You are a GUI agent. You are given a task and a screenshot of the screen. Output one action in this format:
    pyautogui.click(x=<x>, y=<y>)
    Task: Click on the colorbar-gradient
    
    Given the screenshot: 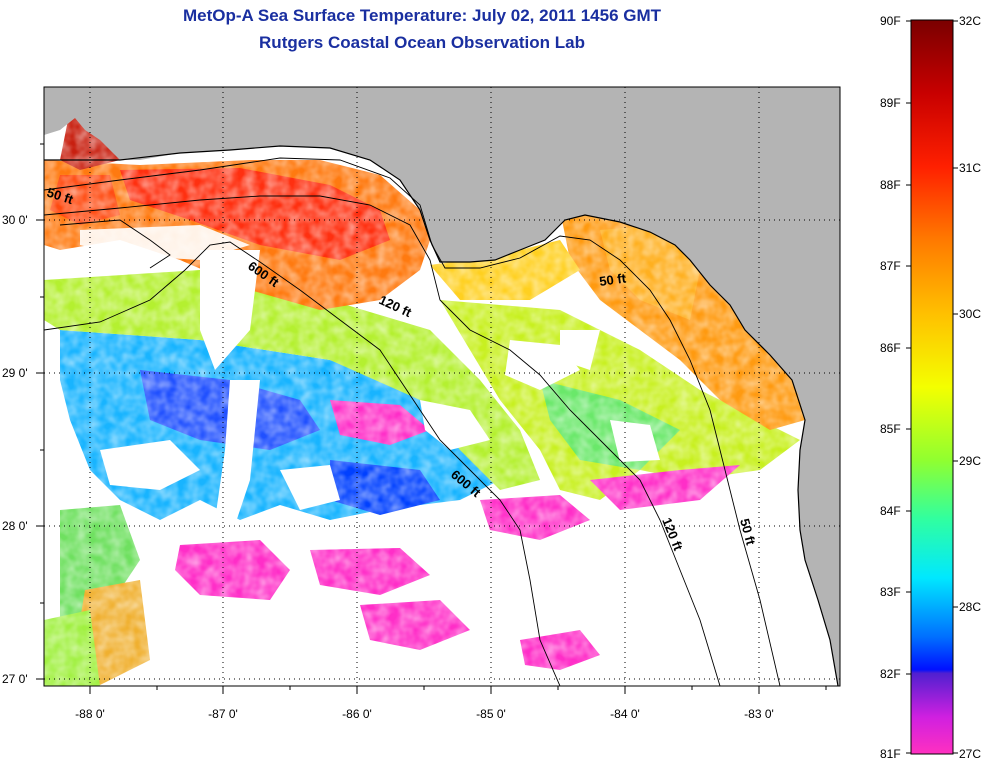 What is the action you would take?
    pyautogui.click(x=932, y=387)
    